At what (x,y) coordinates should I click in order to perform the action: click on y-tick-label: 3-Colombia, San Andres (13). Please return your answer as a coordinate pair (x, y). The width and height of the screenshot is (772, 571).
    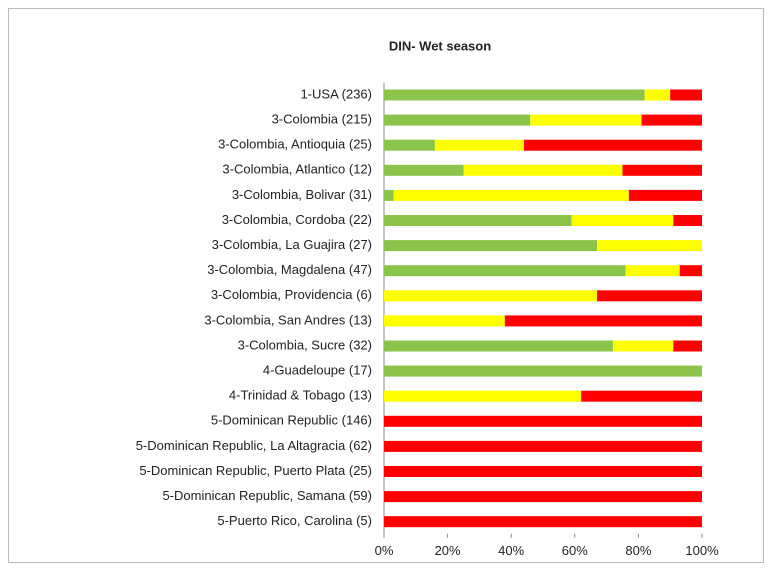
    Looking at the image, I should click on (288, 319).